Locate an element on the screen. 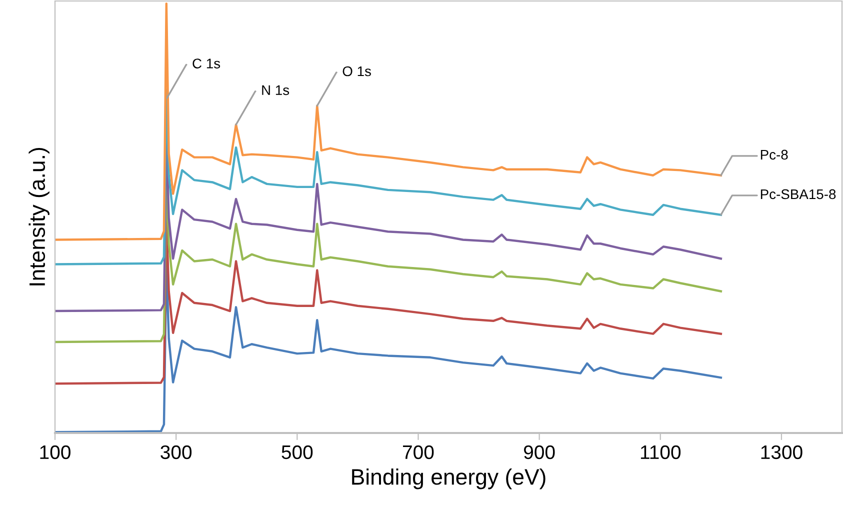 This screenshot has width=843, height=513. x-tick-label: 1100 is located at coordinates (660, 452).